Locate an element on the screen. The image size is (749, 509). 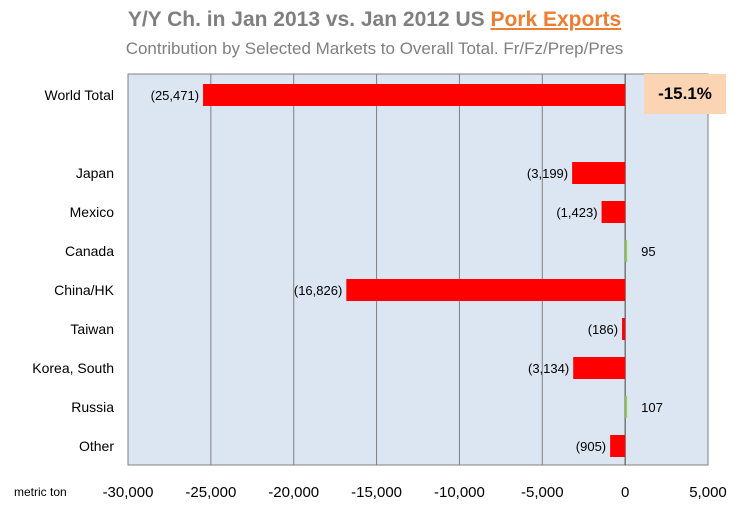
data-label: (3,134) is located at coordinates (548, 368).